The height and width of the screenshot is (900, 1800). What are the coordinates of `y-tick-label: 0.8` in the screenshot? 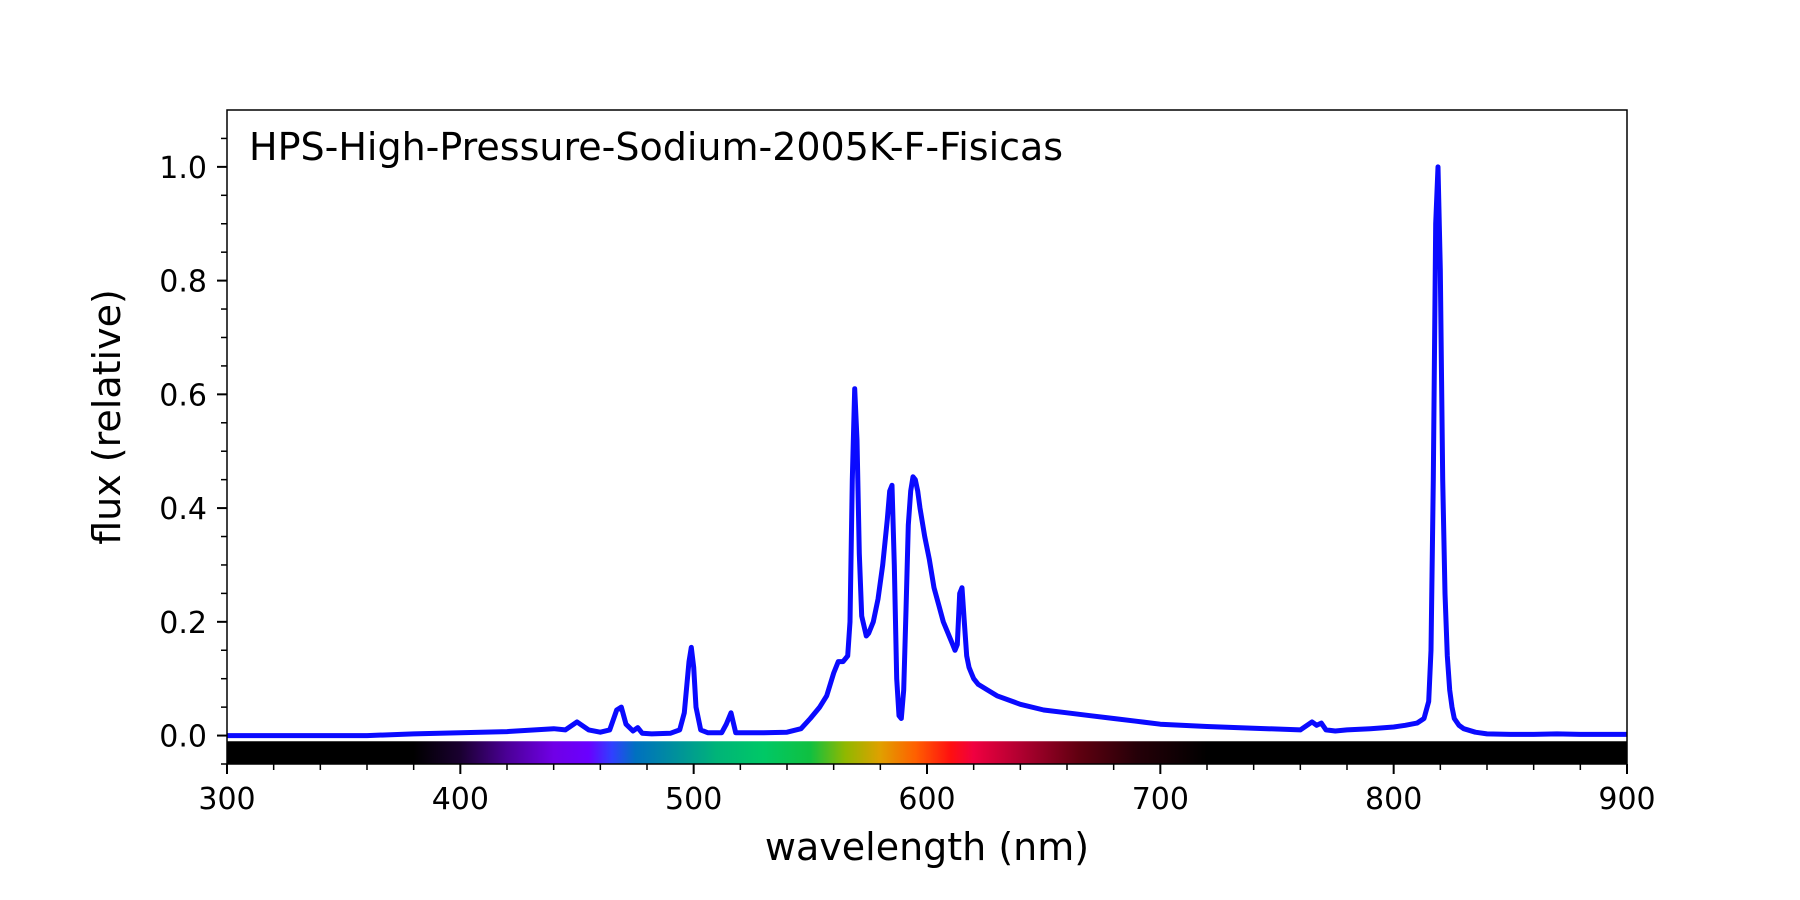 It's located at (183, 282).